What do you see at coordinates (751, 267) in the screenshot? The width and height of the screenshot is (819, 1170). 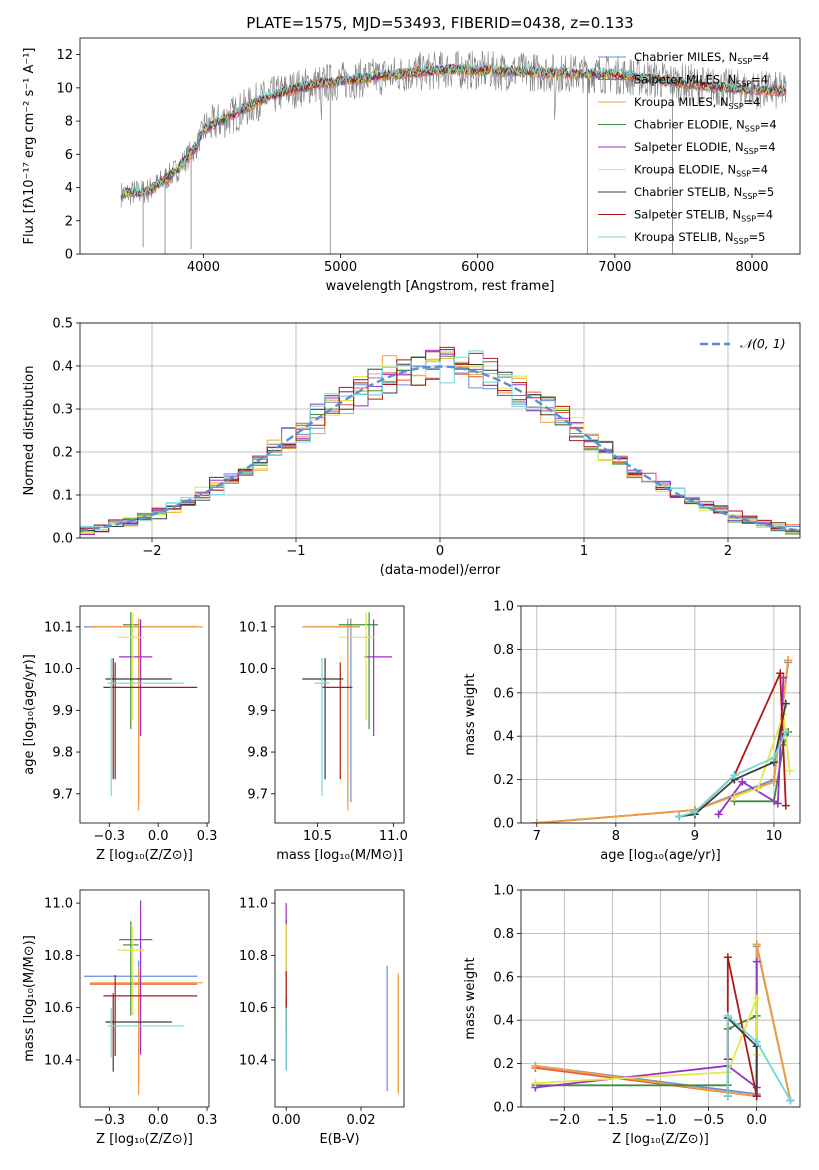 I see `x-tick-label: 8000` at bounding box center [751, 267].